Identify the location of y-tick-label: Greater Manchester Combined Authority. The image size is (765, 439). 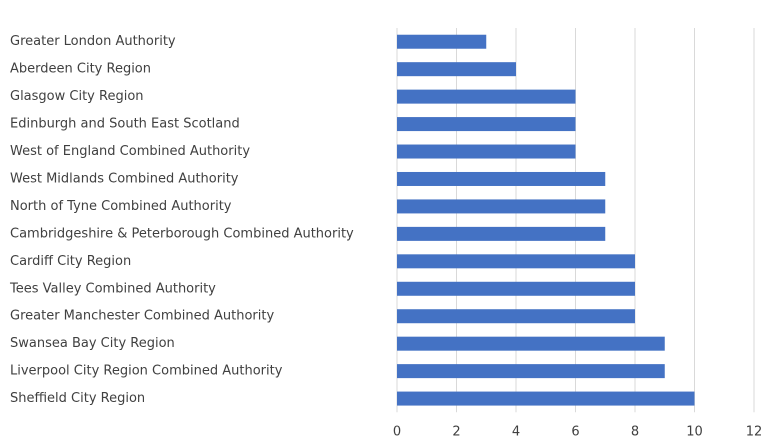
(142, 316).